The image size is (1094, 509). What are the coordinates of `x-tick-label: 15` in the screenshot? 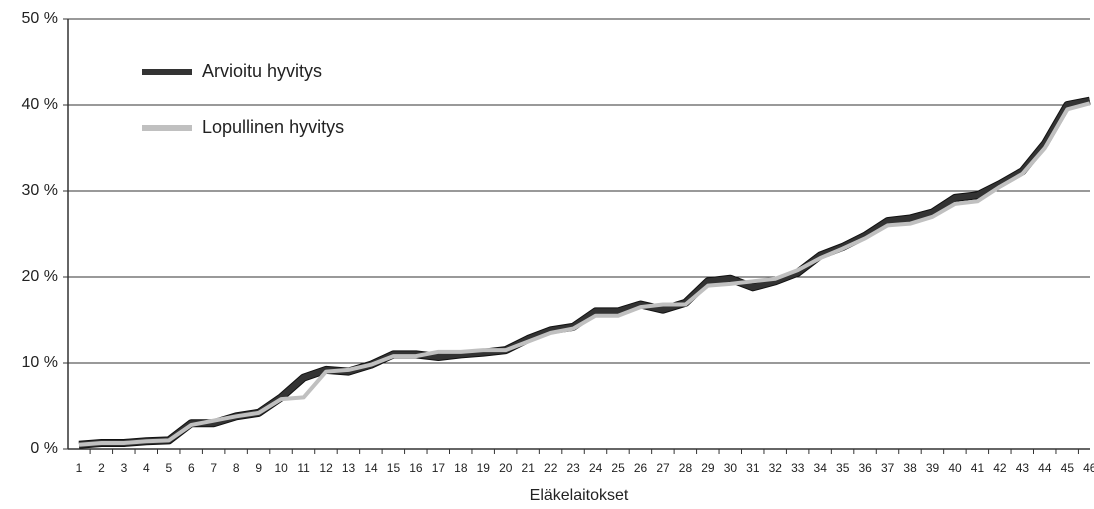 It's located at (394, 468).